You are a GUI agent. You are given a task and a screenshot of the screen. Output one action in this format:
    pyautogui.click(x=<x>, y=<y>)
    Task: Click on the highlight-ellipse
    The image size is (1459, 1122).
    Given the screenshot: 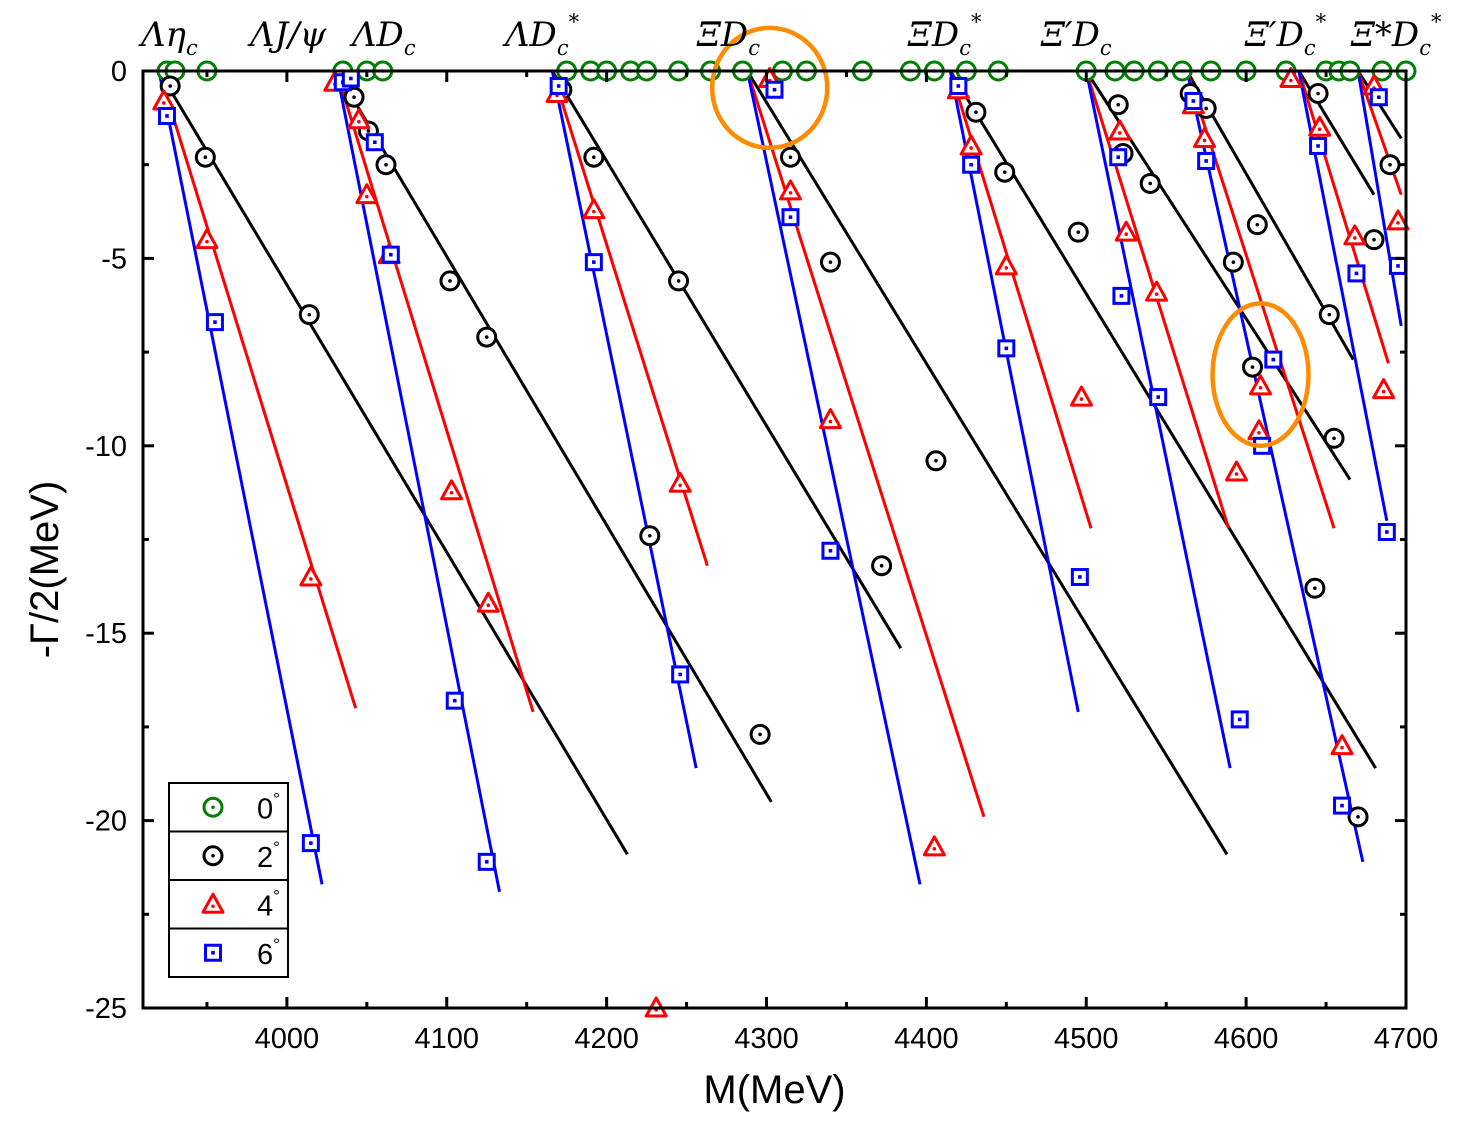 What is the action you would take?
    pyautogui.click(x=1260, y=375)
    